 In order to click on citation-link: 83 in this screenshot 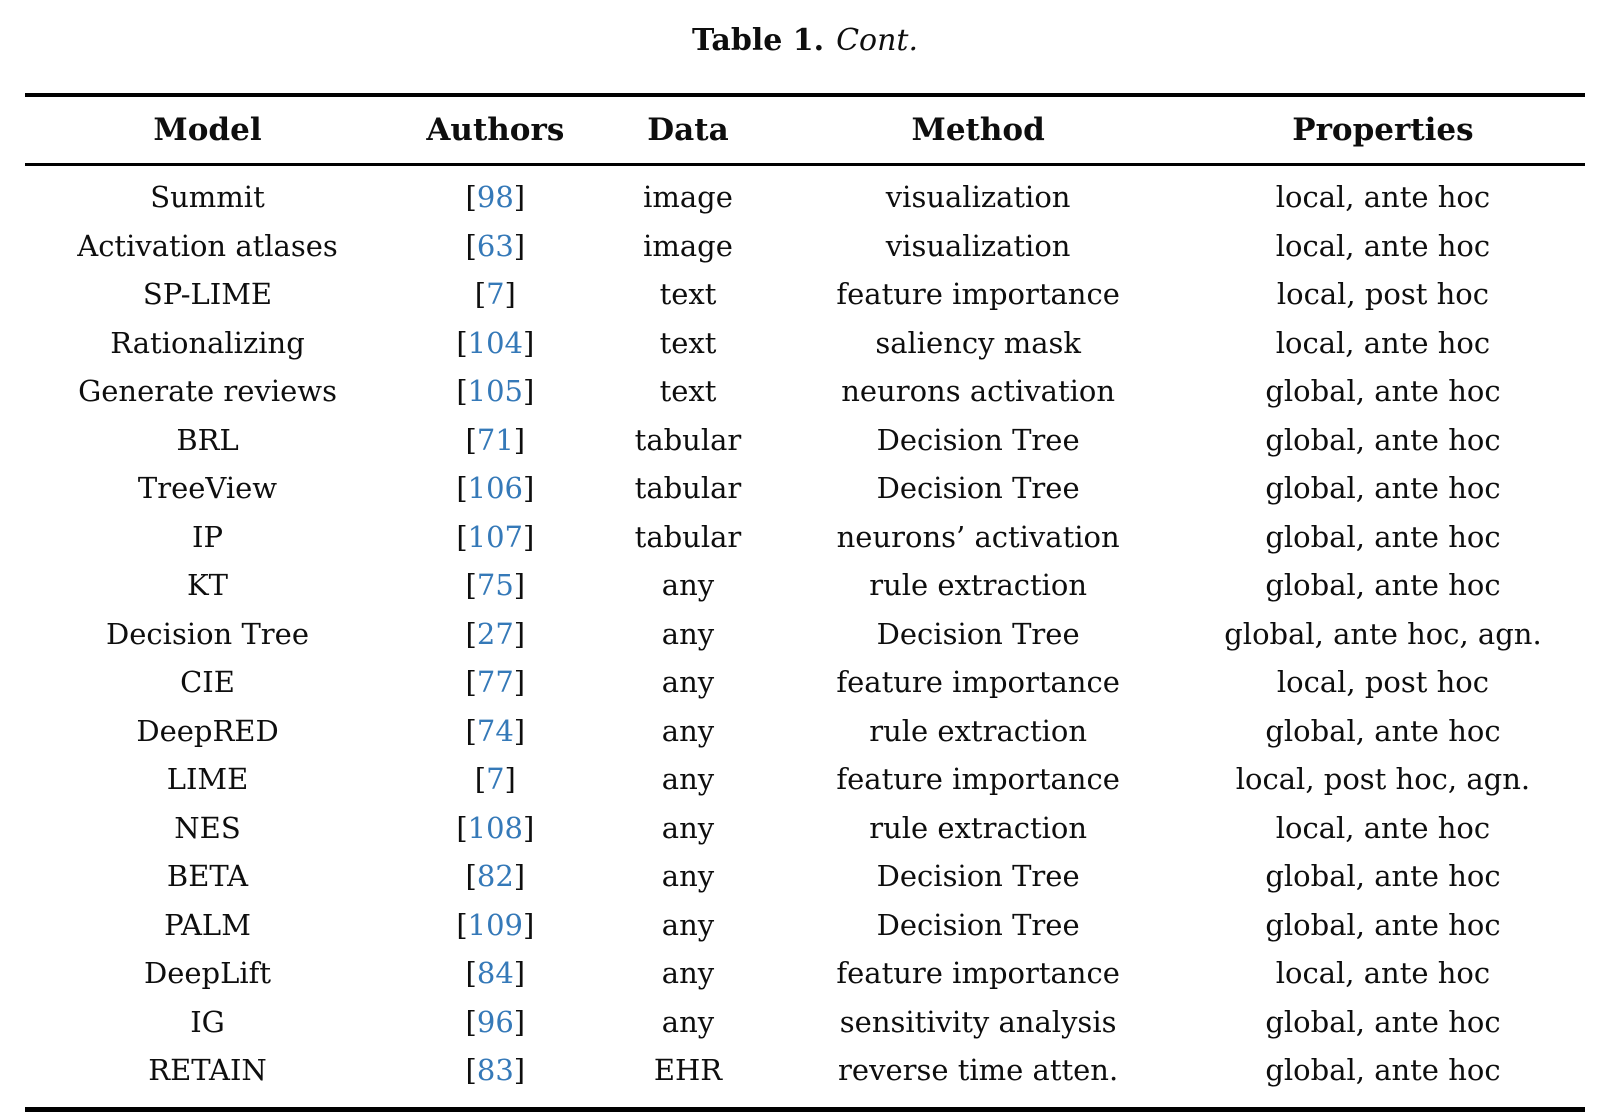, I will do `click(495, 1070)`.